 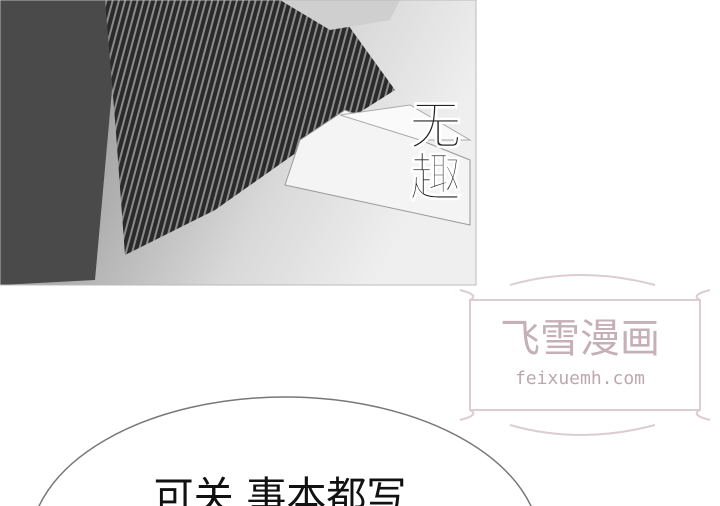 What do you see at coordinates (280, 490) in the screenshot?
I see `speech-text: 可关 事本都写` at bounding box center [280, 490].